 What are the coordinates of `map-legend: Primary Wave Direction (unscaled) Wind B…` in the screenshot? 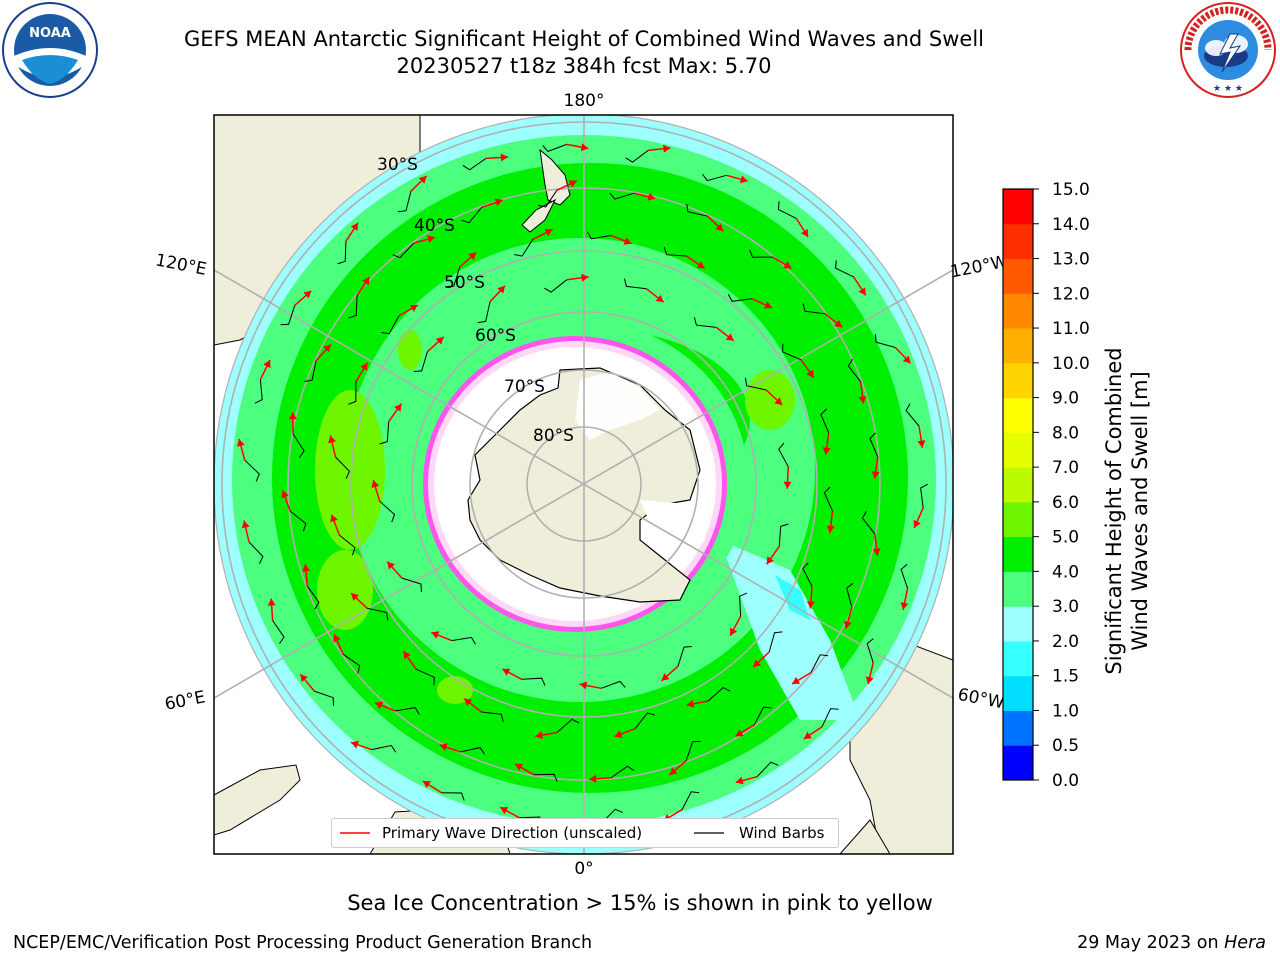 It's located at (585, 833).